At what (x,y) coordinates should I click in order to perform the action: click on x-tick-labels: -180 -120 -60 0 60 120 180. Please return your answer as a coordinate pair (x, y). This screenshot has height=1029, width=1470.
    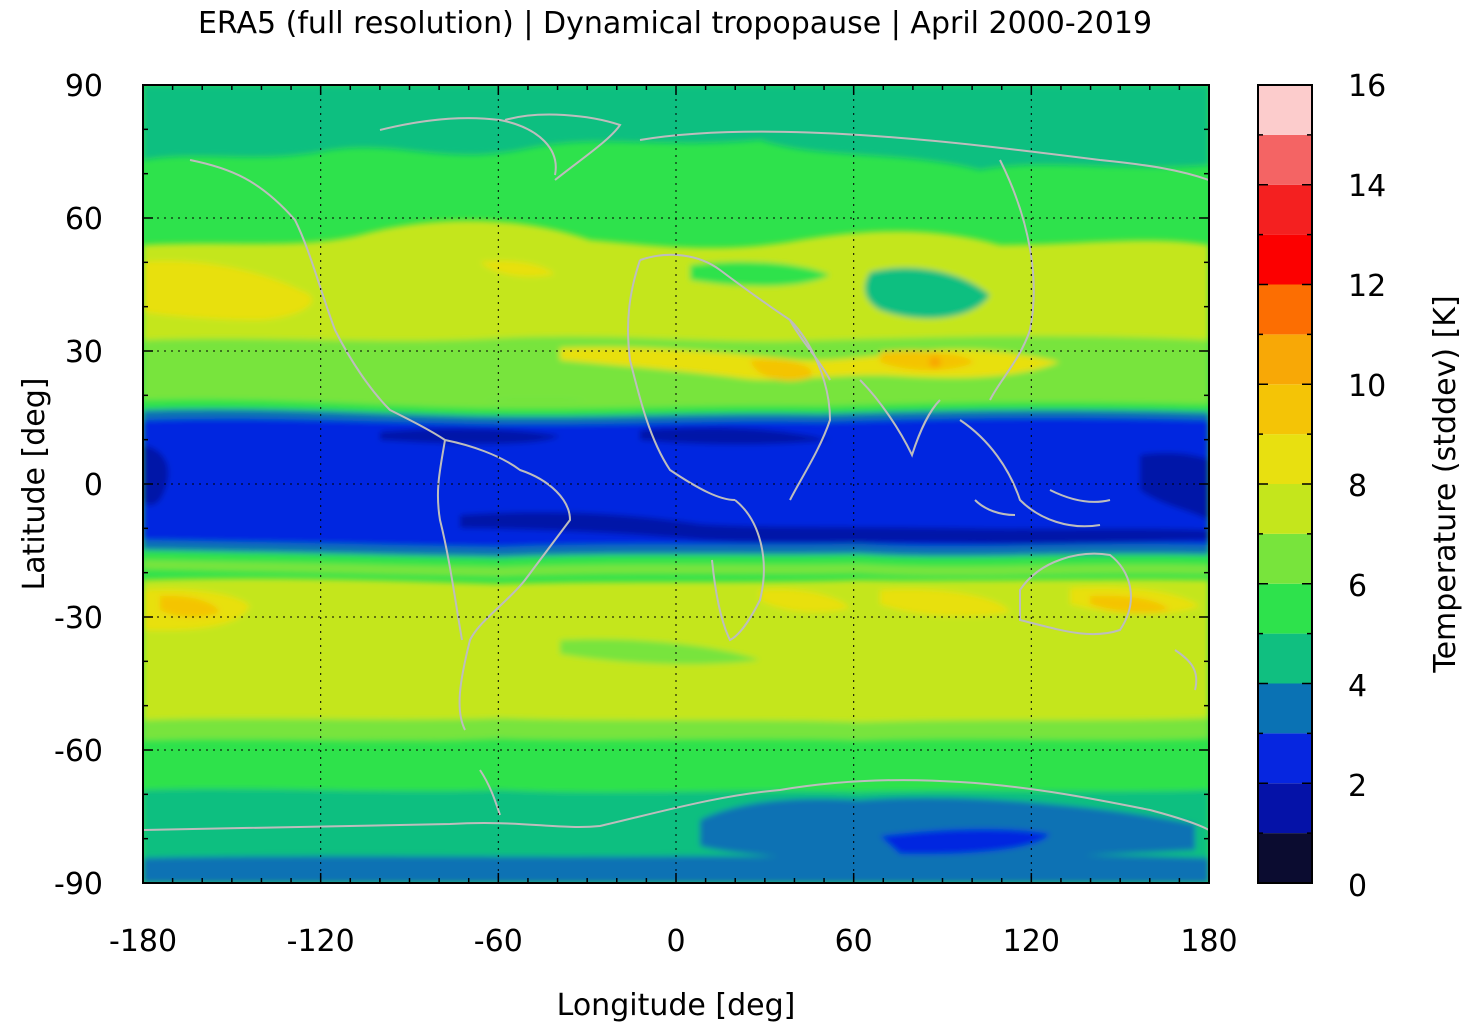
    Looking at the image, I should click on (673, 941).